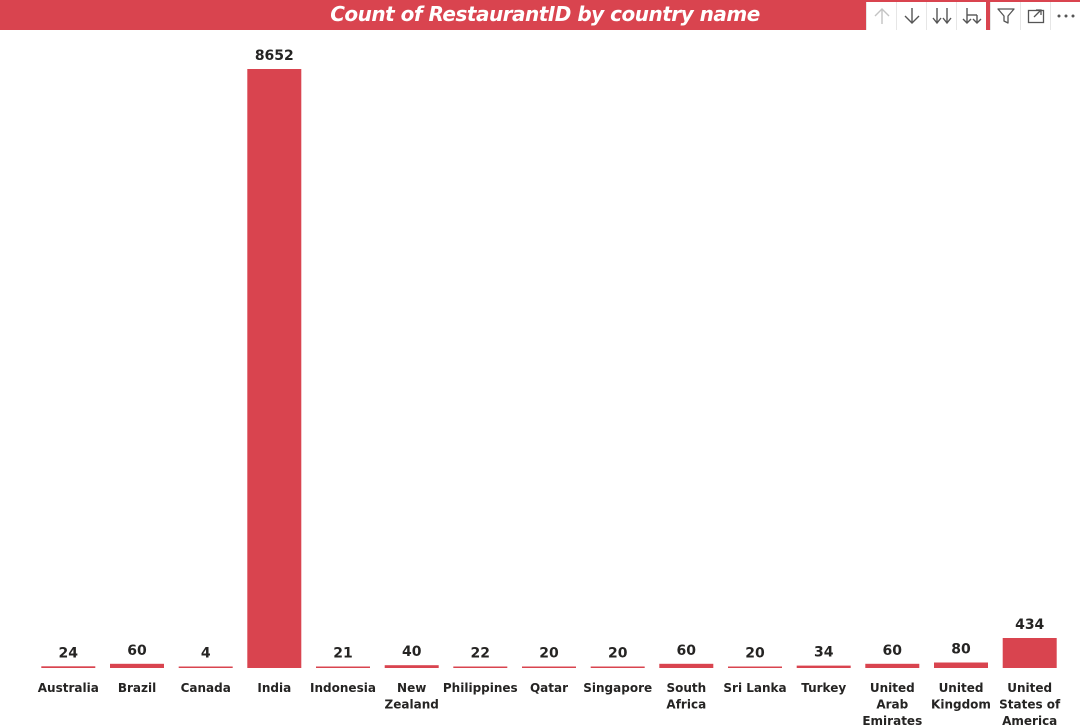 This screenshot has width=1080, height=727. Describe the element at coordinates (69, 653) in the screenshot. I see `data-label-australia: 24` at that location.